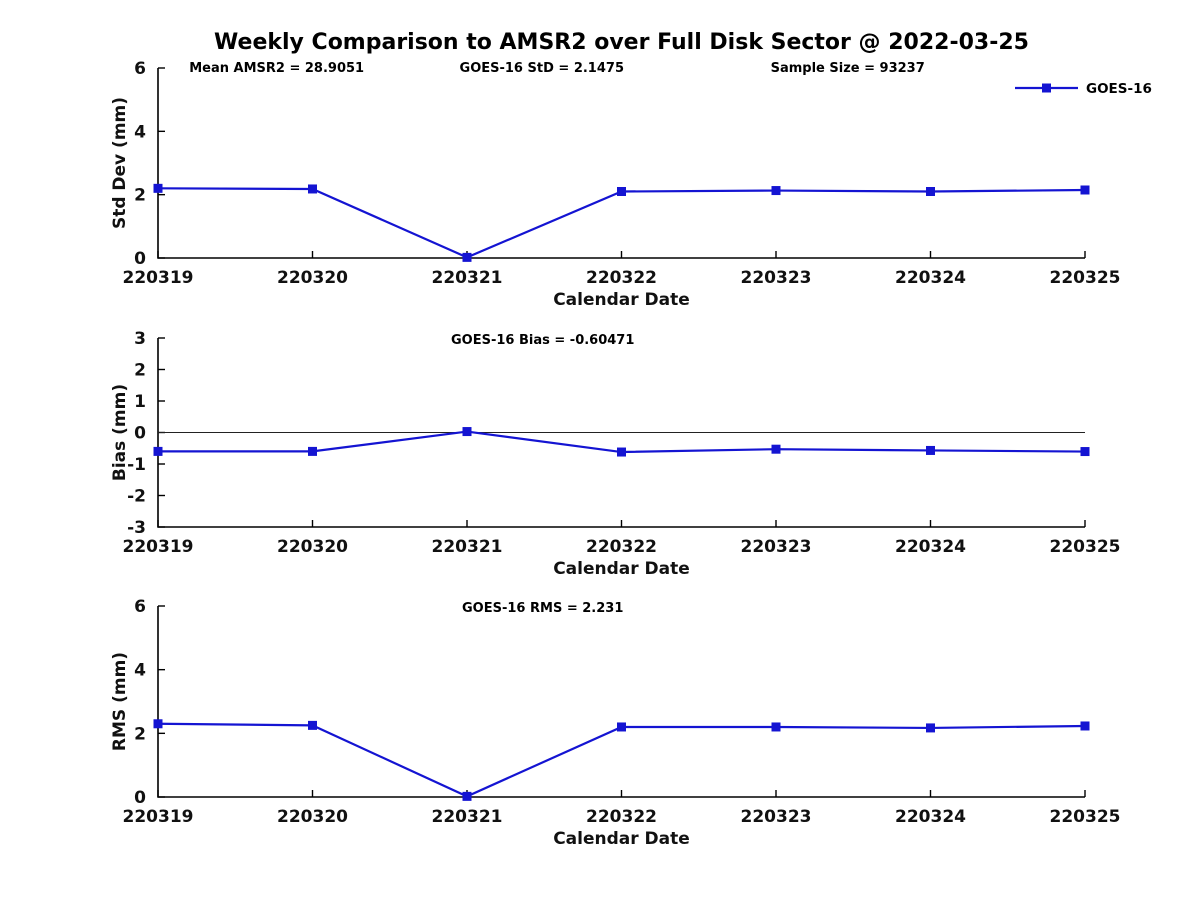 The width and height of the screenshot is (1200, 900). What do you see at coordinates (621, 300) in the screenshot?
I see `std-dev-xlabel: Calendar Date` at bounding box center [621, 300].